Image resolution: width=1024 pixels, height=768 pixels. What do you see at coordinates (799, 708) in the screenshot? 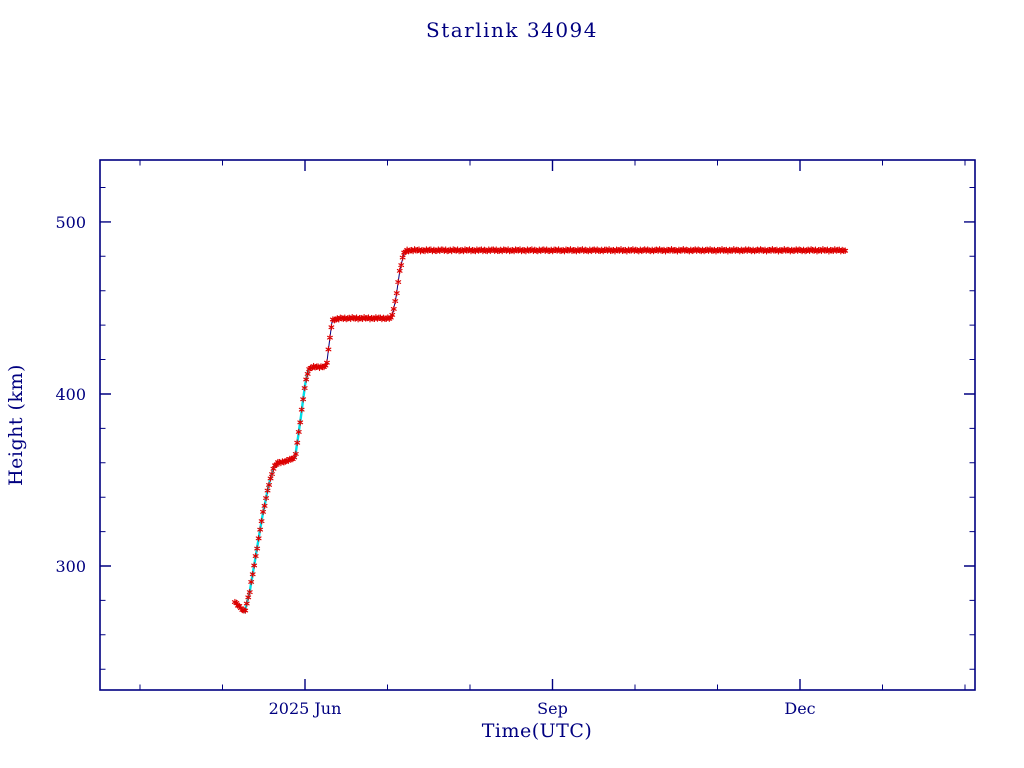
I see `x-tick-label: Dec` at bounding box center [799, 708].